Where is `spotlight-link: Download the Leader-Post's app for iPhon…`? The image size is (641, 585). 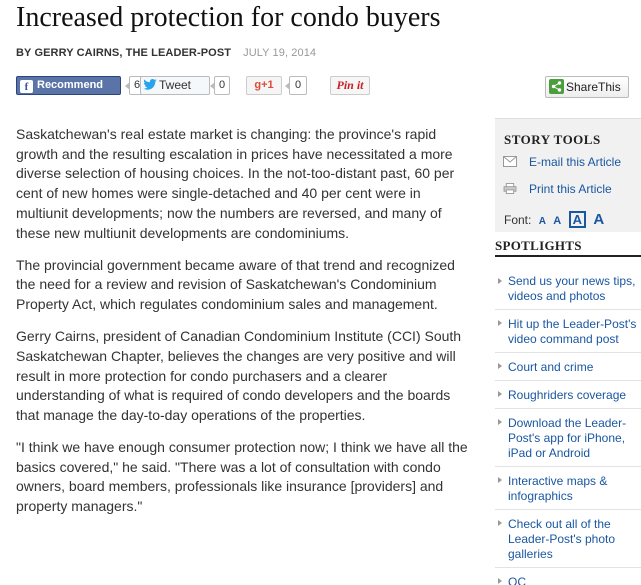 spotlight-link: Download the Leader-Post's app for iPhon… is located at coordinates (568, 438).